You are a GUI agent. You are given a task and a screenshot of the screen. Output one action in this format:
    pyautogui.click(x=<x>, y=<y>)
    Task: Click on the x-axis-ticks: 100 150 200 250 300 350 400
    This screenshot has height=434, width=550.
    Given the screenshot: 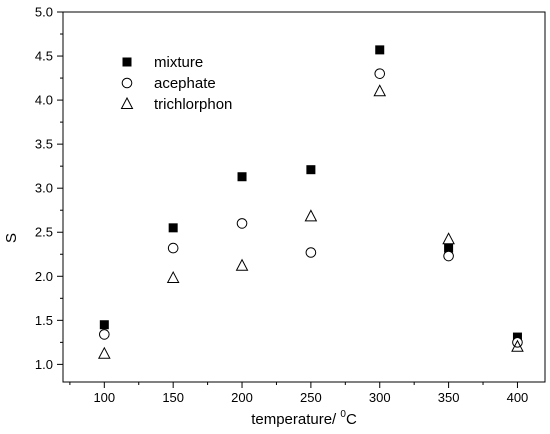 What is the action you would take?
    pyautogui.click(x=299, y=393)
    